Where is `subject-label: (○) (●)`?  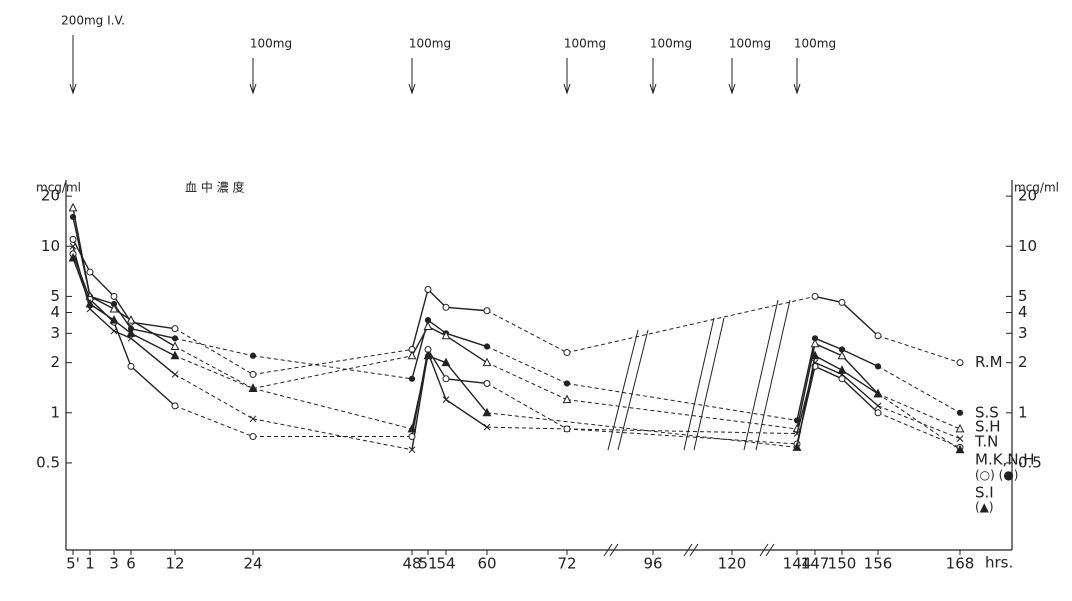 subject-label: (○) (●) is located at coordinates (996, 475).